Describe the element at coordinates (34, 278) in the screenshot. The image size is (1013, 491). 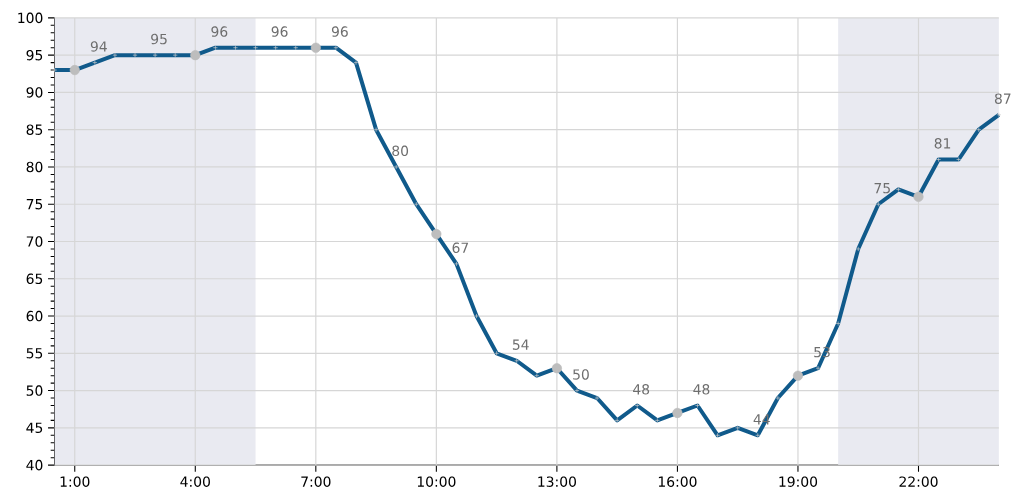
I see `y-tick-label: 65` at that location.